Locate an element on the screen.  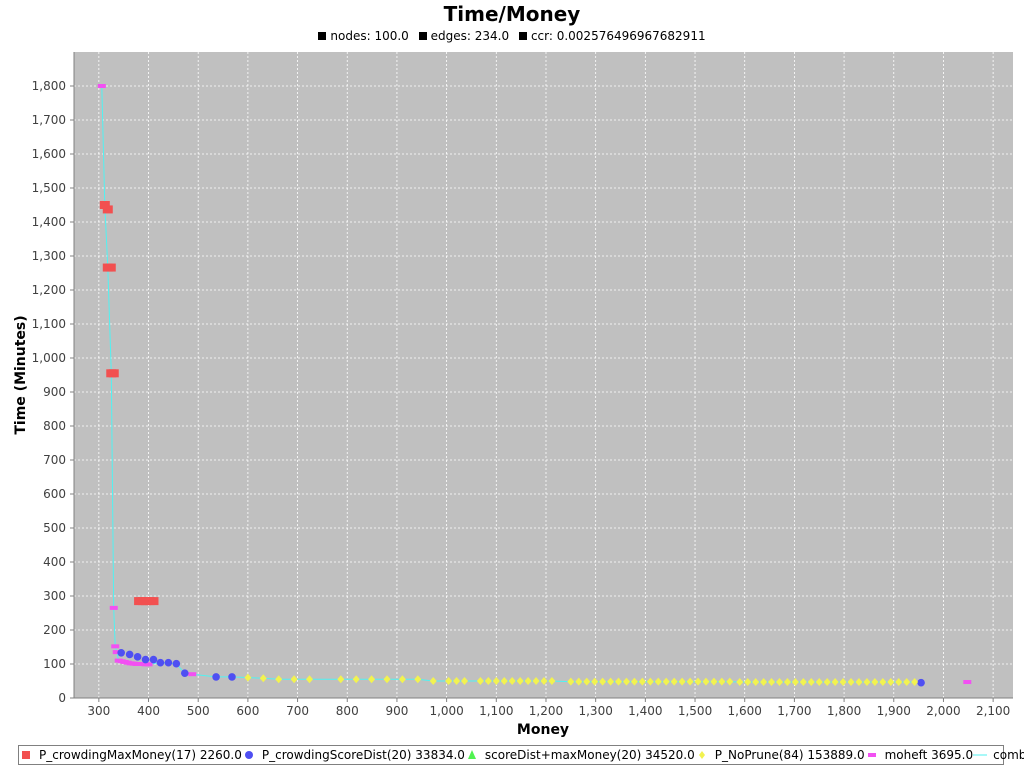
subtitle-square-icon is located at coordinates (322, 36).